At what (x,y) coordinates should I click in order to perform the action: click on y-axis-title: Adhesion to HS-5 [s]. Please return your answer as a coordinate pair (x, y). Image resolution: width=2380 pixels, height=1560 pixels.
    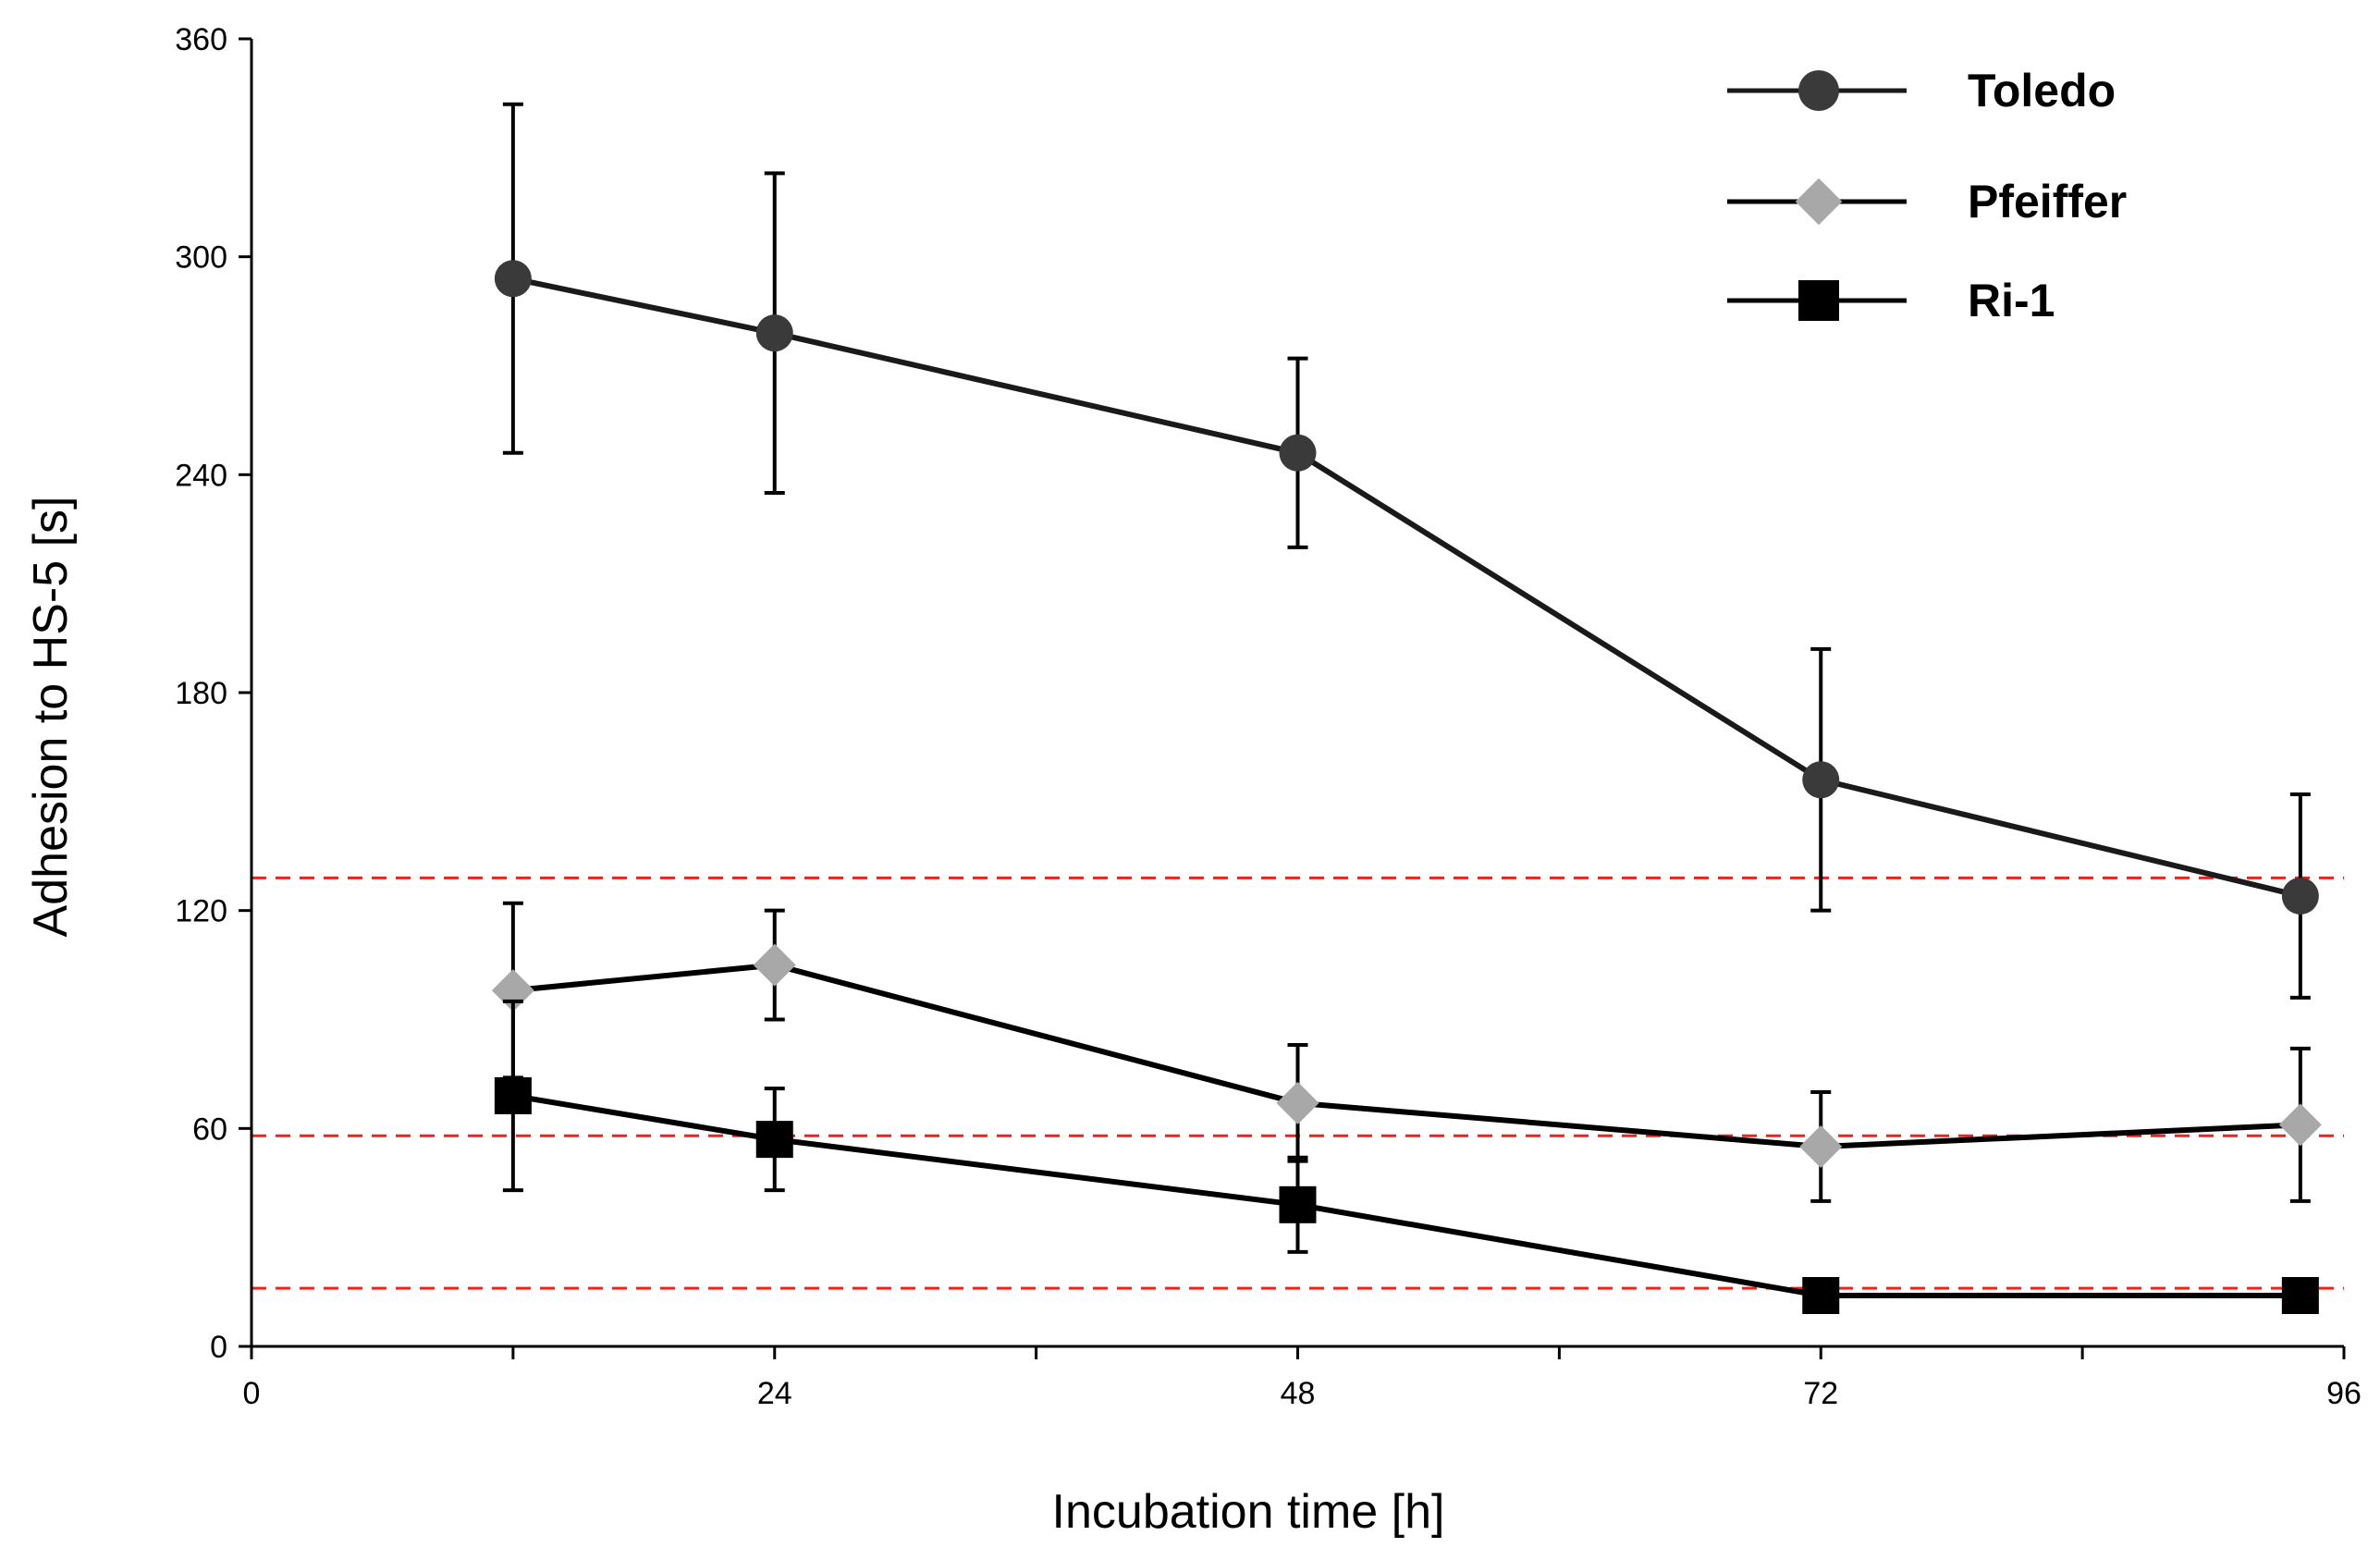
    Looking at the image, I should click on (51, 717).